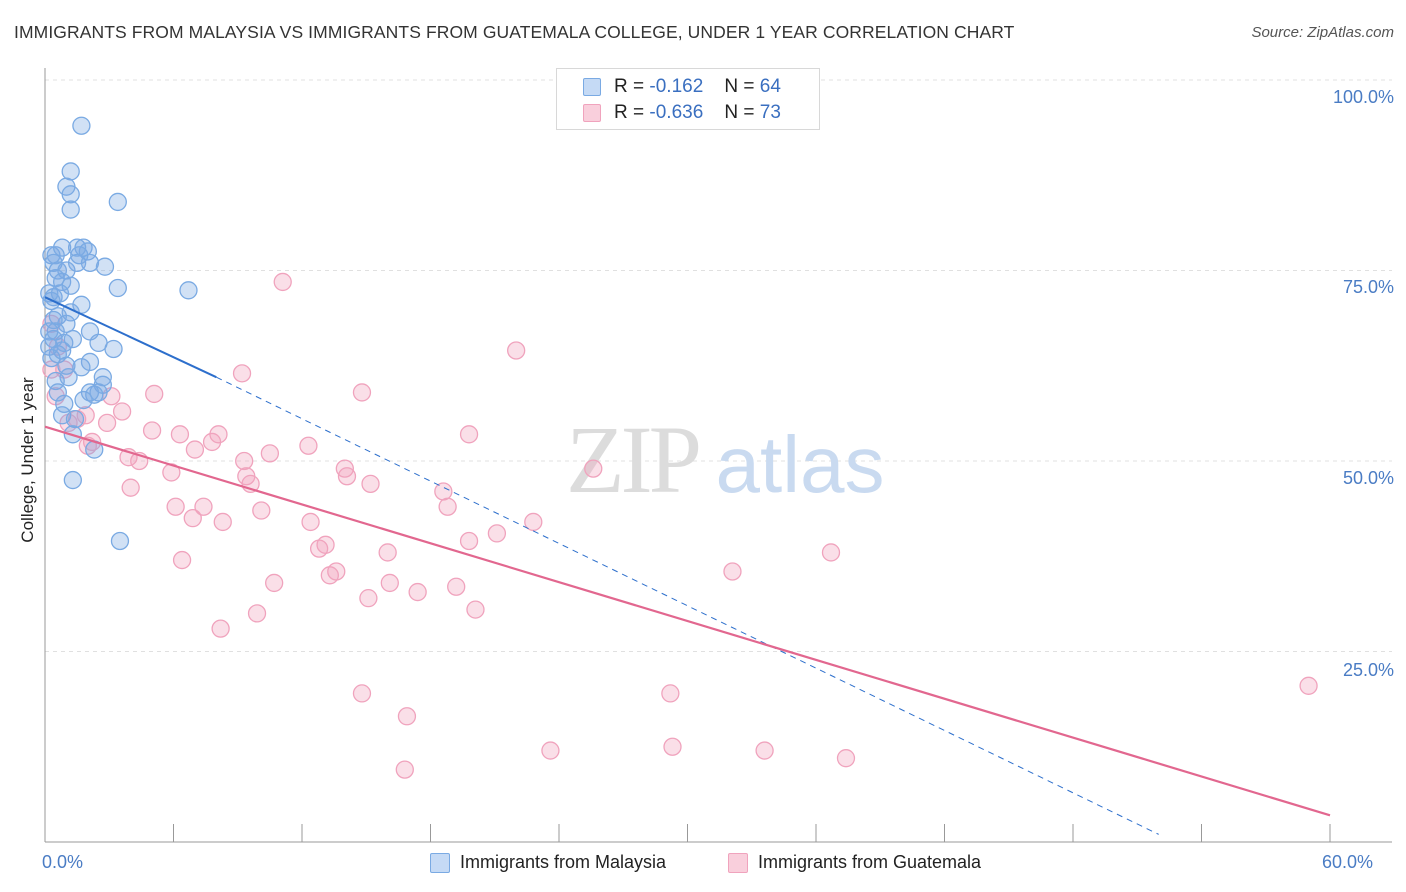  Describe the element at coordinates (676, 112) in the screenshot. I see `r-value: -0.636` at that location.